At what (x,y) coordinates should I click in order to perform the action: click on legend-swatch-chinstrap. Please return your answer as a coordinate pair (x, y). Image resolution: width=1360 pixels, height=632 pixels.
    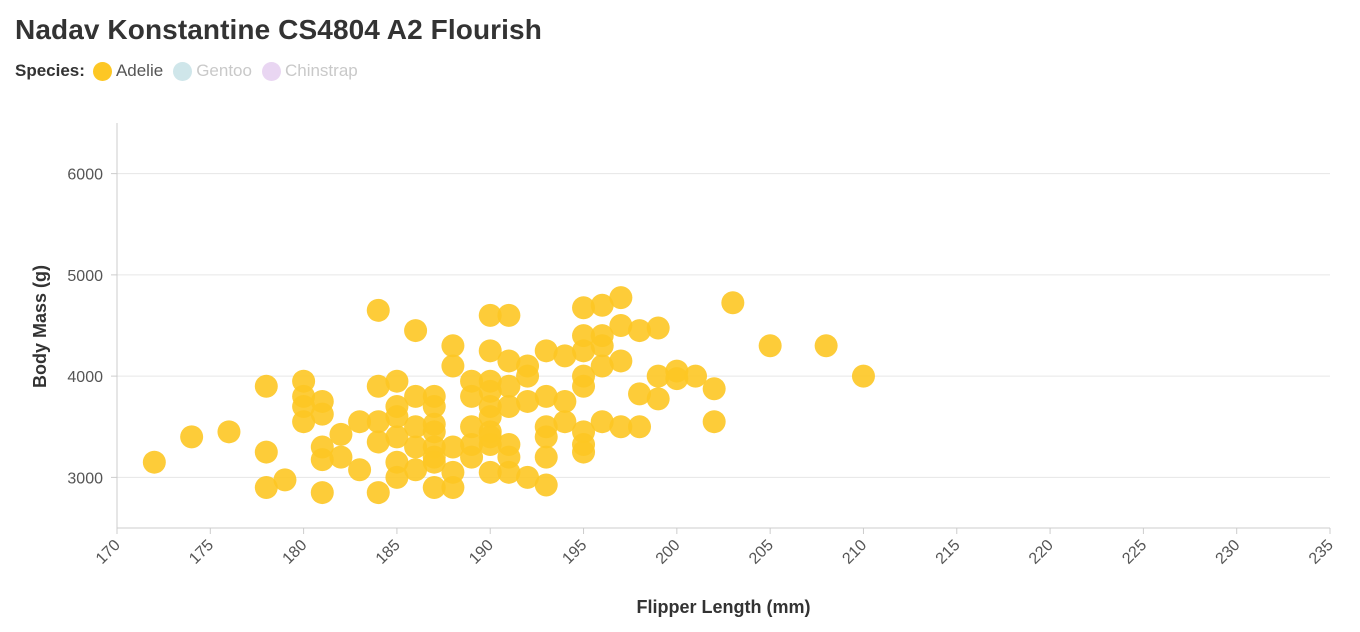
    Looking at the image, I should click on (271, 71).